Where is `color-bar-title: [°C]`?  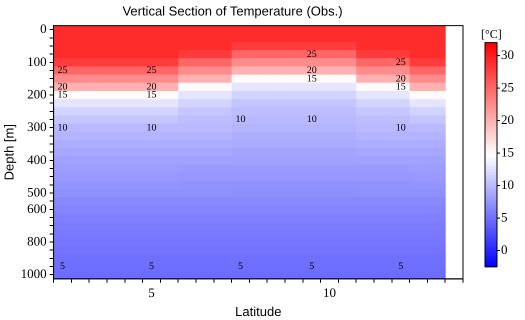
color-bar-title: [°C] is located at coordinates (491, 33).